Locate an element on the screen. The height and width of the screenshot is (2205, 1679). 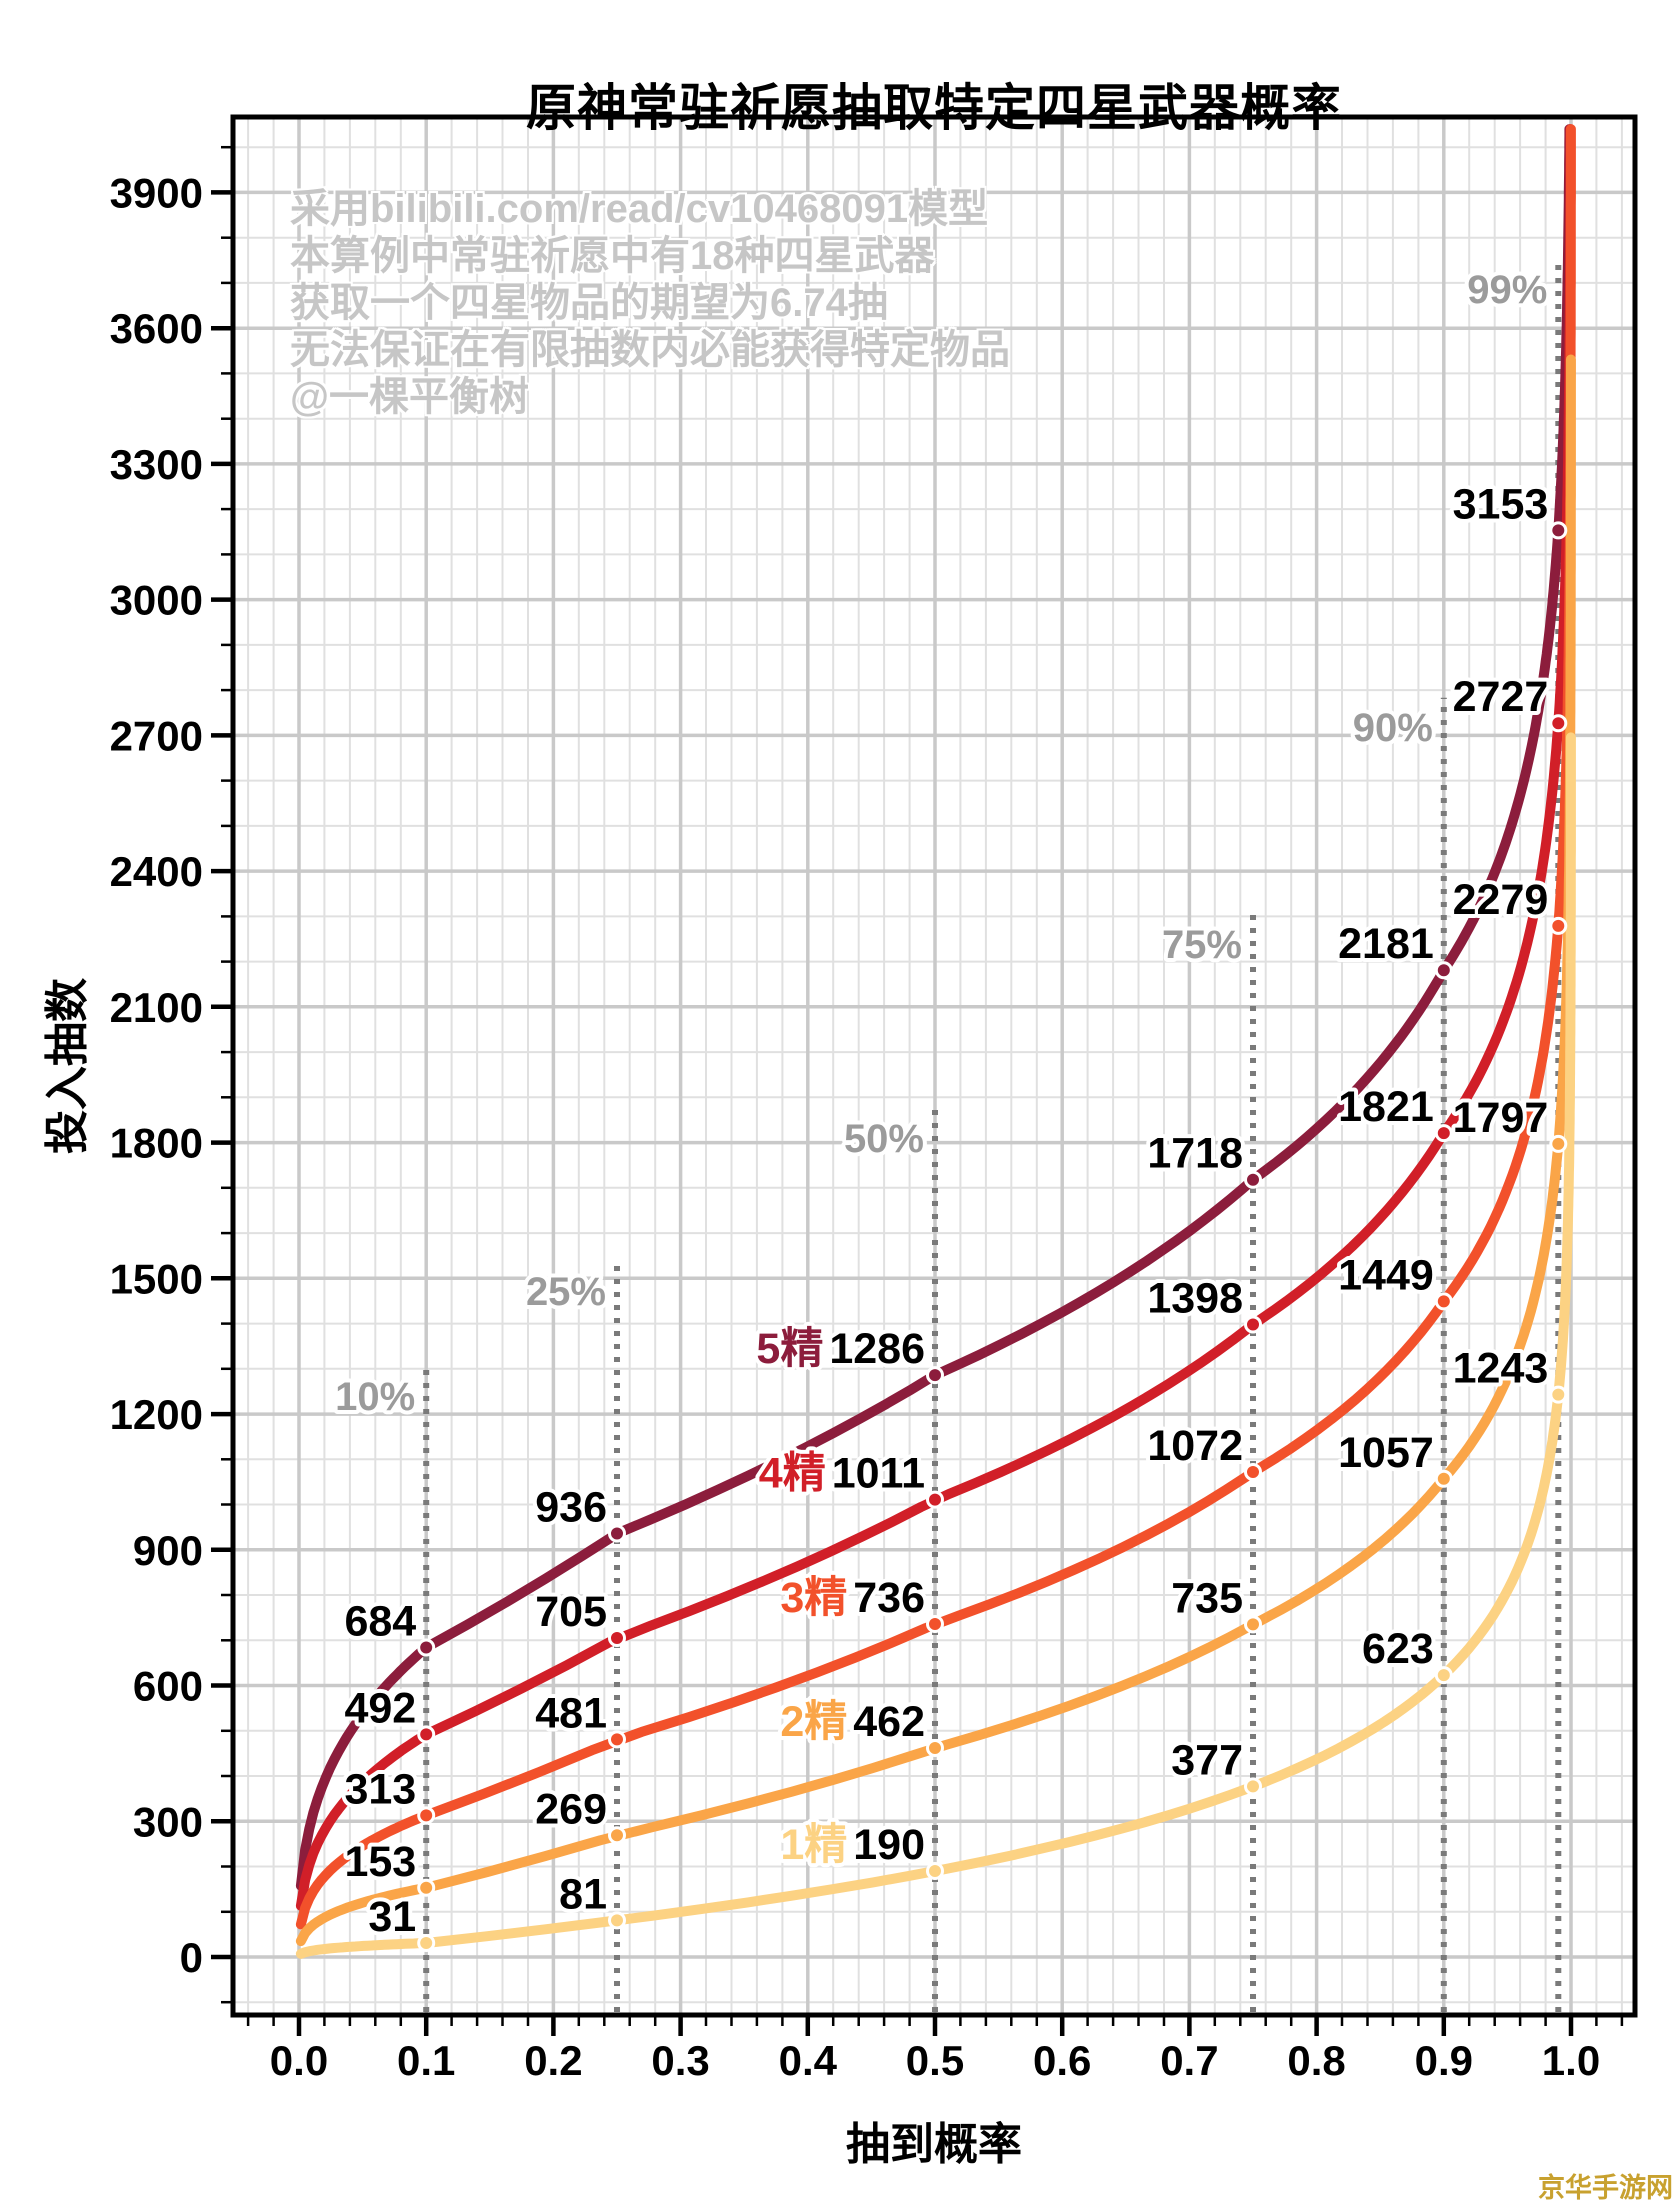
y-tick-label-600: 600 is located at coordinates (168, 1686).